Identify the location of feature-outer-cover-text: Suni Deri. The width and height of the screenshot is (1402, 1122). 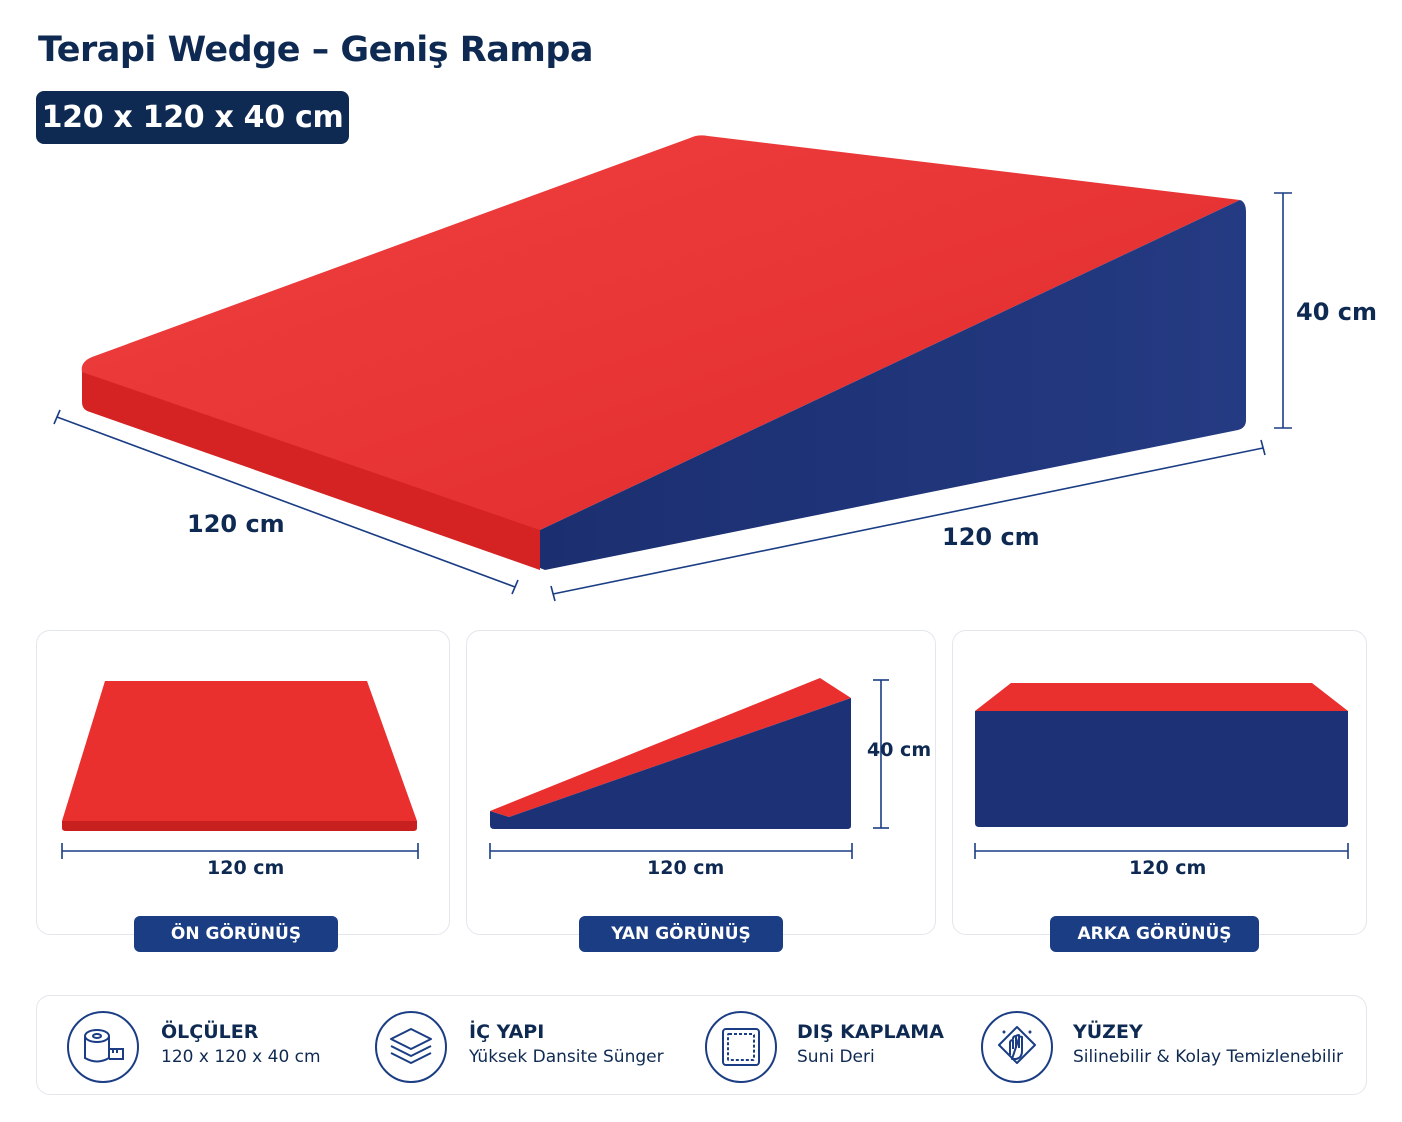
(836, 1057).